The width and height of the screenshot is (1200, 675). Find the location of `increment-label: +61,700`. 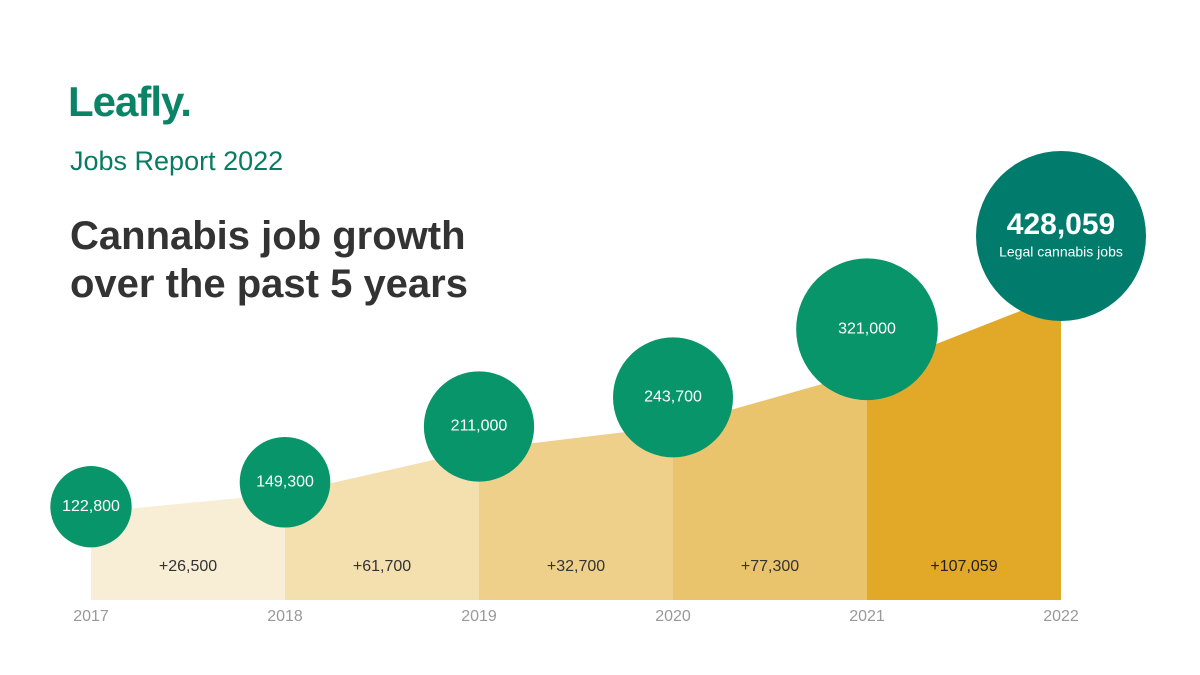

increment-label: +61,700 is located at coordinates (382, 566).